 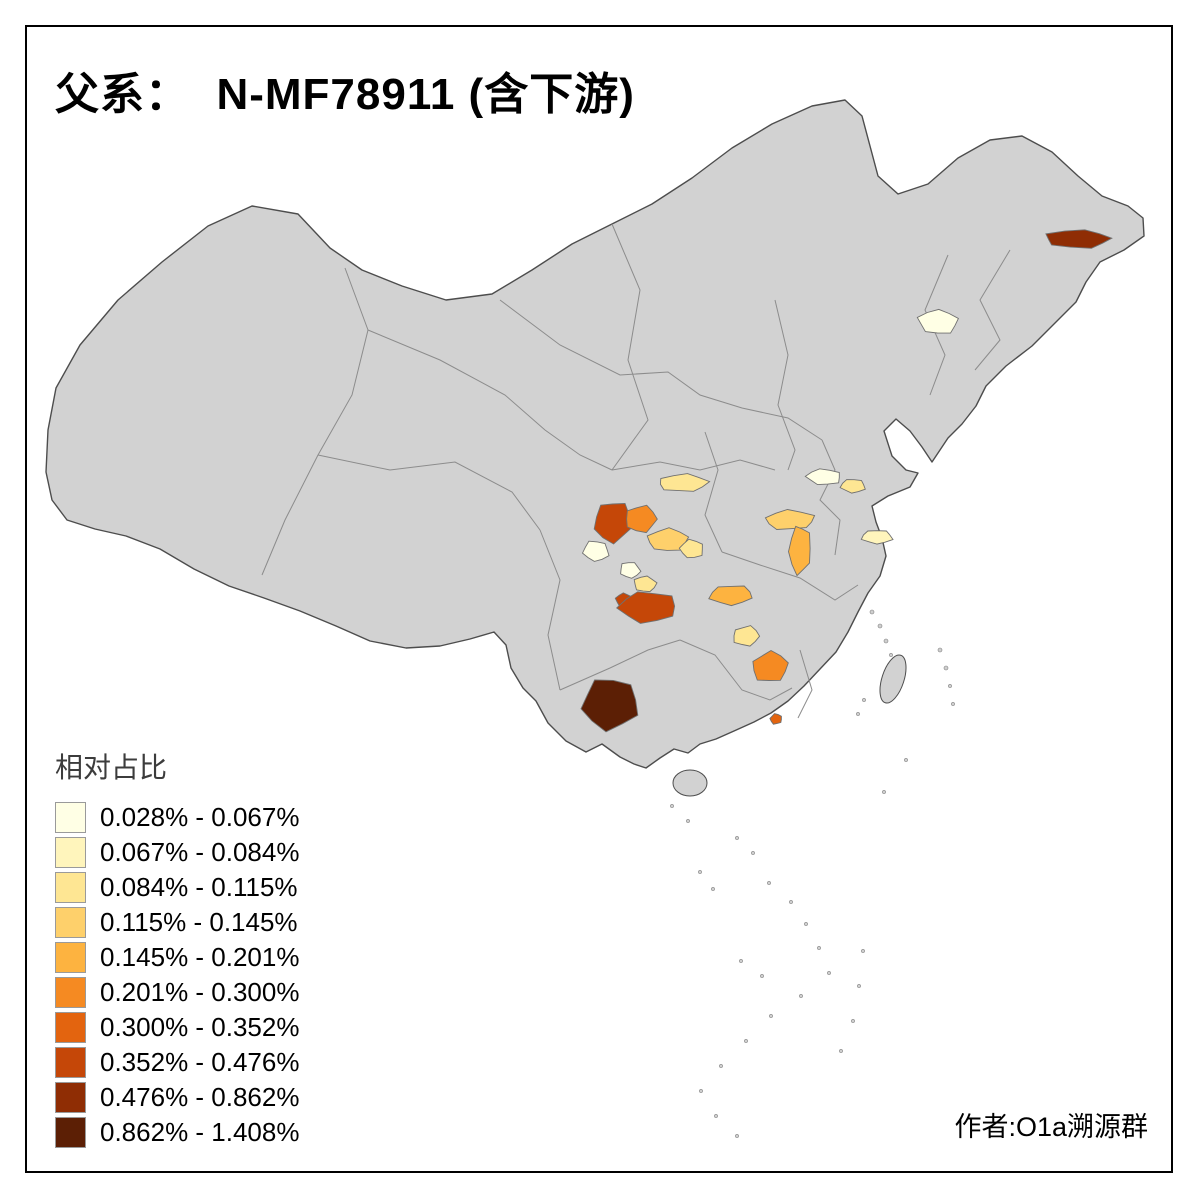 What do you see at coordinates (200, 1062) in the screenshot?
I see `legend-label: 0.352% - 0.476%` at bounding box center [200, 1062].